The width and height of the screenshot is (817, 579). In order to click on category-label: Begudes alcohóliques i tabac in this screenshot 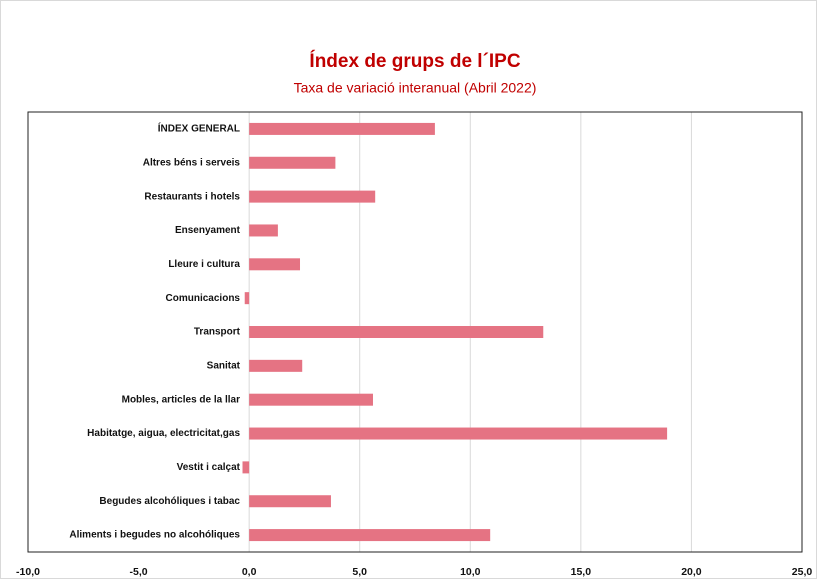, I will do `click(169, 501)`.